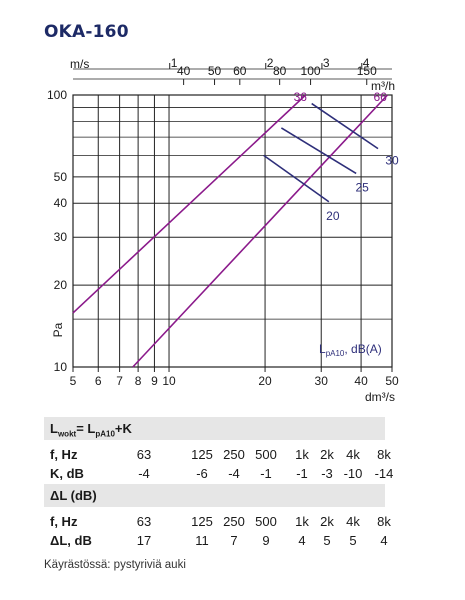 The width and height of the screenshot is (465, 600). I want to click on x-tick-label: 8, so click(138, 381).